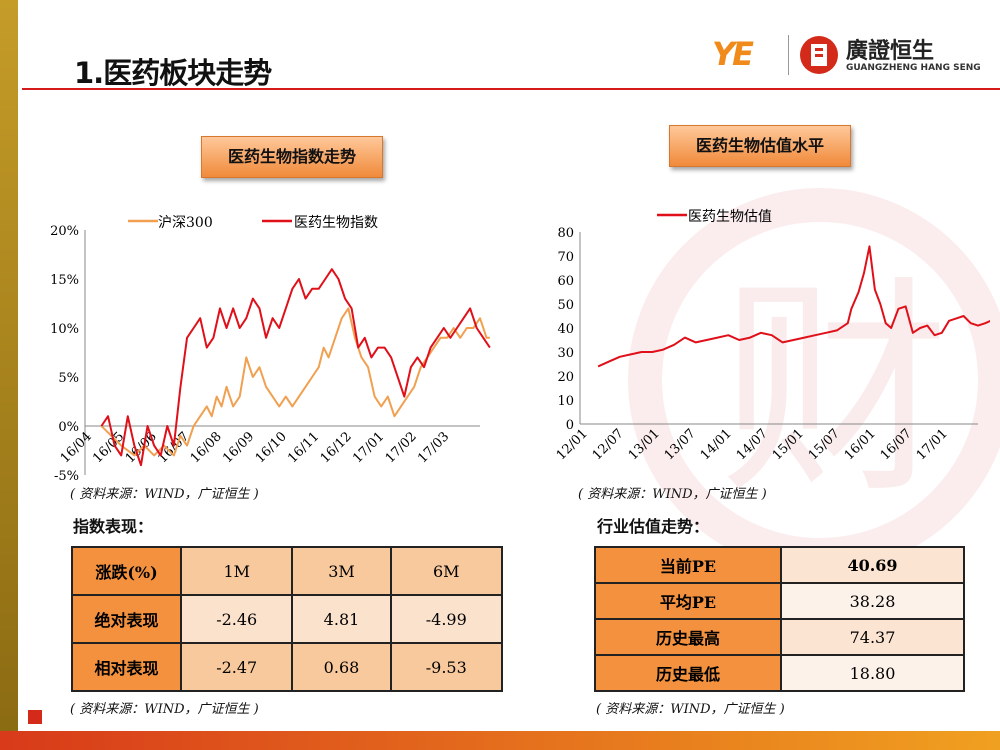  I want to click on right-chart-badge: 医药生物估值水平, so click(760, 146).